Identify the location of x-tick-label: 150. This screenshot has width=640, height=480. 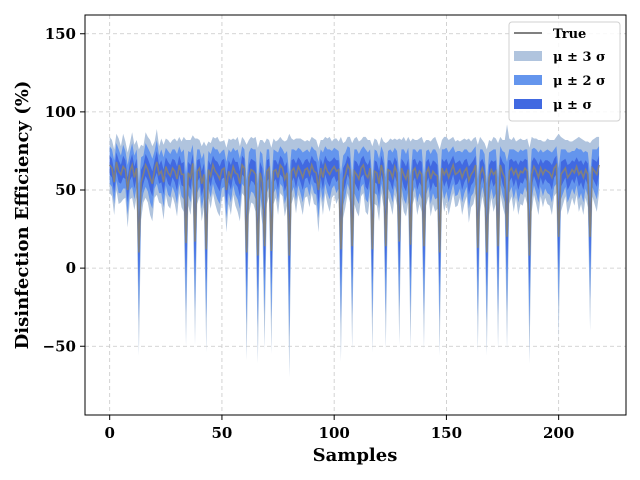
(446, 433).